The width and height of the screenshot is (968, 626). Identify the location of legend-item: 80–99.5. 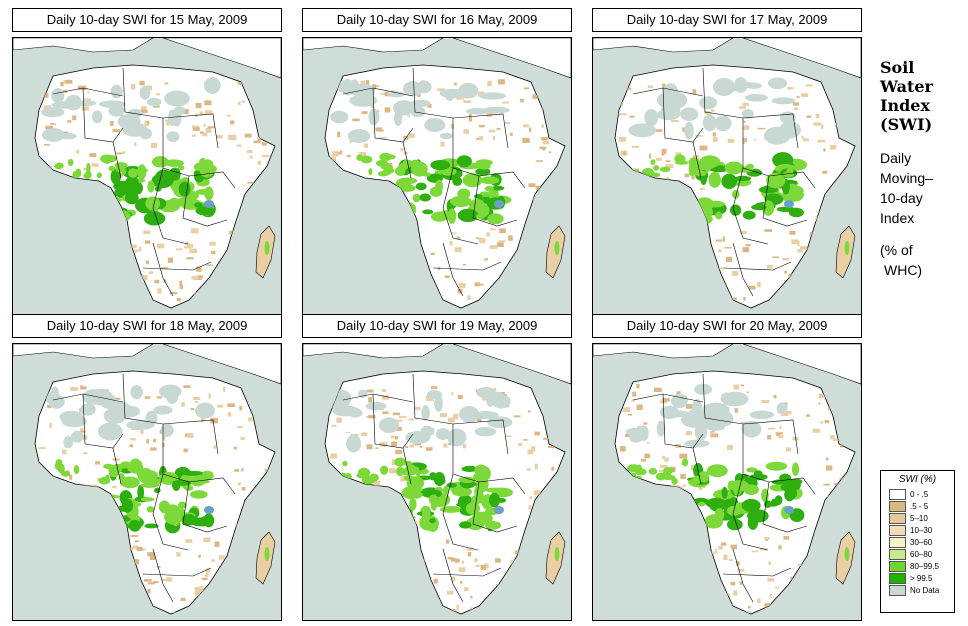
(917, 566).